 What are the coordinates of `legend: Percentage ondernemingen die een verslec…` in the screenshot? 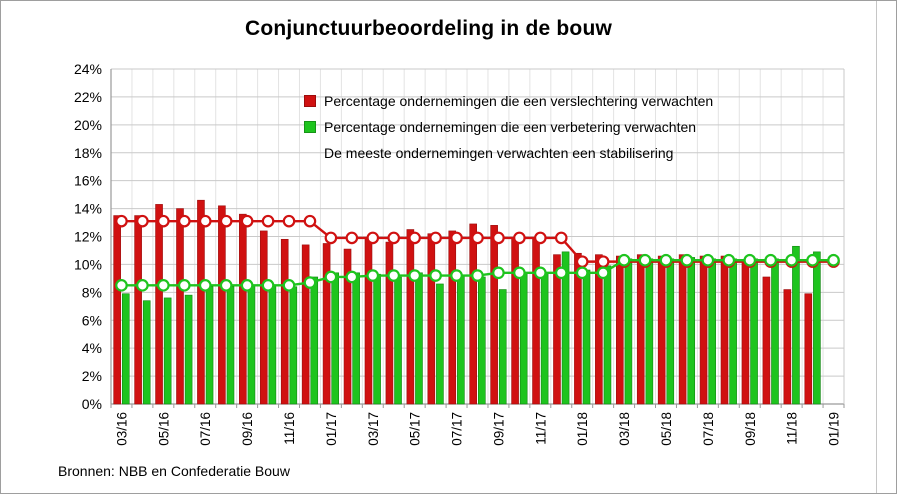 It's located at (508, 127).